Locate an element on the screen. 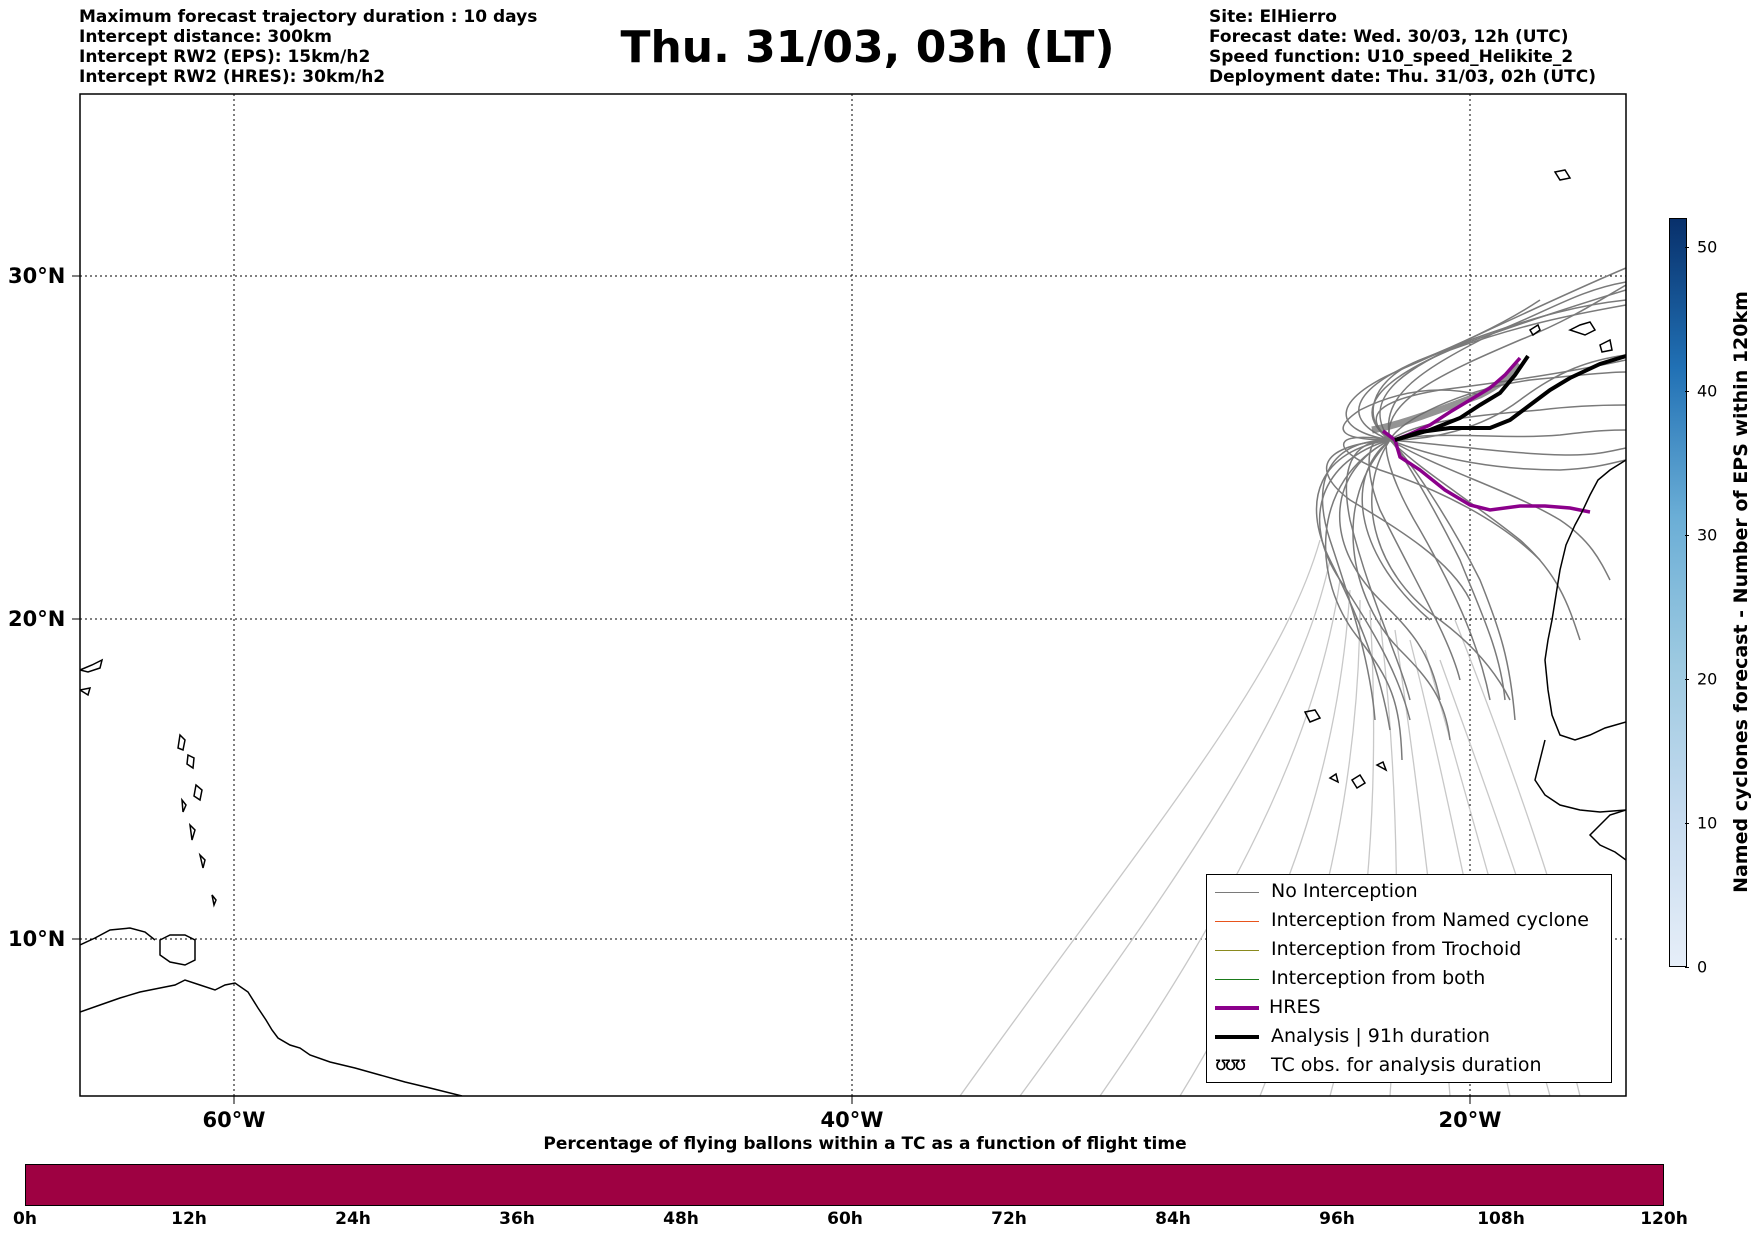 Image resolution: width=1752 pixels, height=1241 pixels. coastline-west-africa-south is located at coordinates (1607, 835).